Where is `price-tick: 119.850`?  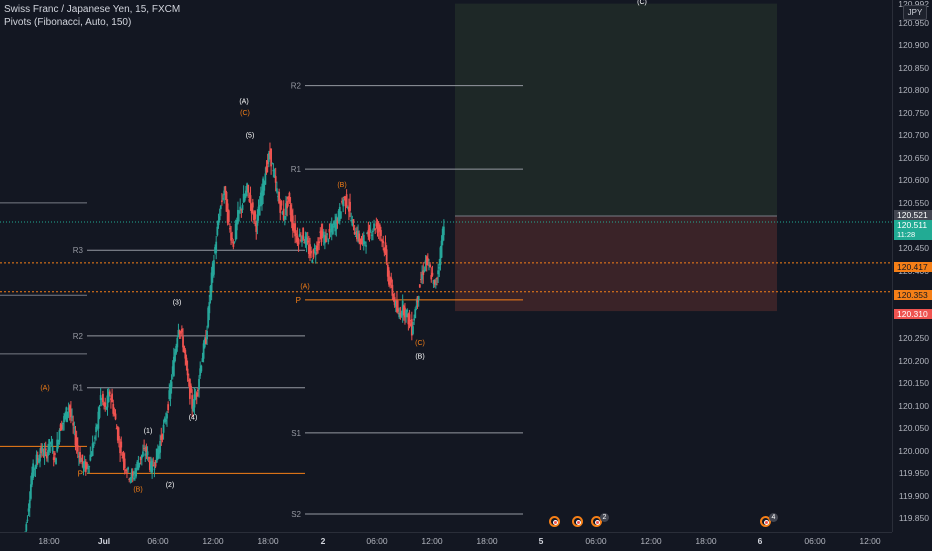 price-tick: 119.850 is located at coordinates (914, 518).